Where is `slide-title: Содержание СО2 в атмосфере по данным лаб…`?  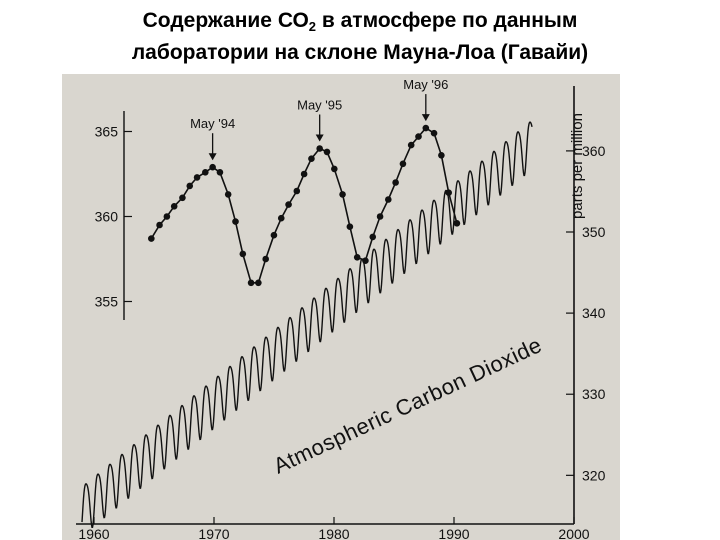
slide-title: Содержание СО2 в атмосфере по данным лаб… is located at coordinates (360, 37).